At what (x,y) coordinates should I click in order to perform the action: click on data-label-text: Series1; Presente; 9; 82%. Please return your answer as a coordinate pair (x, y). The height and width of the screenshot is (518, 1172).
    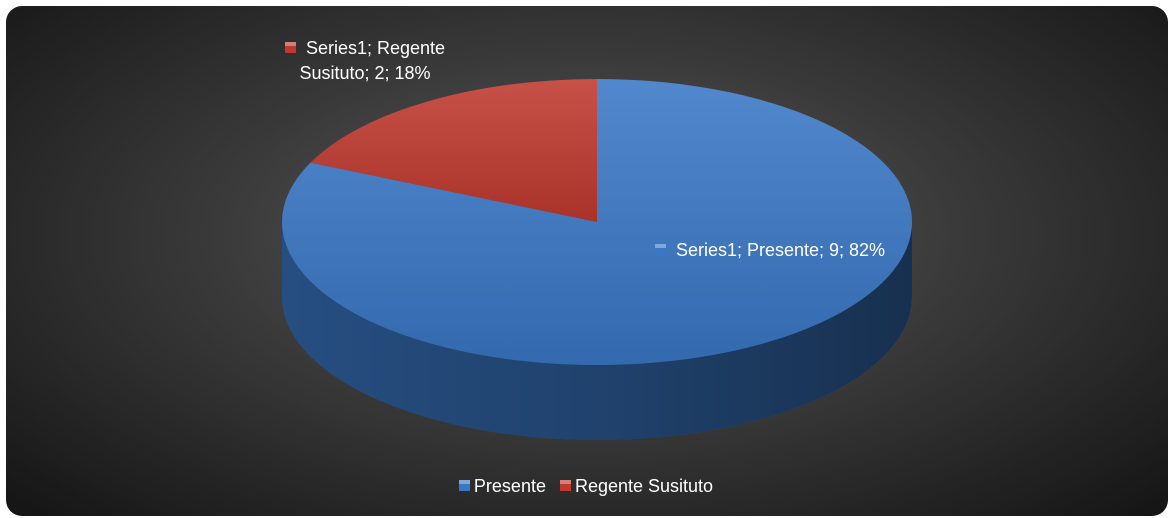
    Looking at the image, I should click on (780, 250).